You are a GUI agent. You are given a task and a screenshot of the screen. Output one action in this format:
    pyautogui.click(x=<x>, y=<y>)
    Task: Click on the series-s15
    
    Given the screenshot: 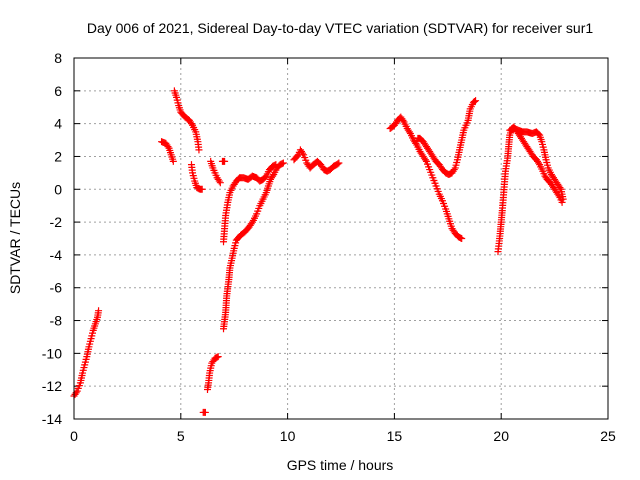 What is the action you would take?
    pyautogui.click(x=536, y=164)
    